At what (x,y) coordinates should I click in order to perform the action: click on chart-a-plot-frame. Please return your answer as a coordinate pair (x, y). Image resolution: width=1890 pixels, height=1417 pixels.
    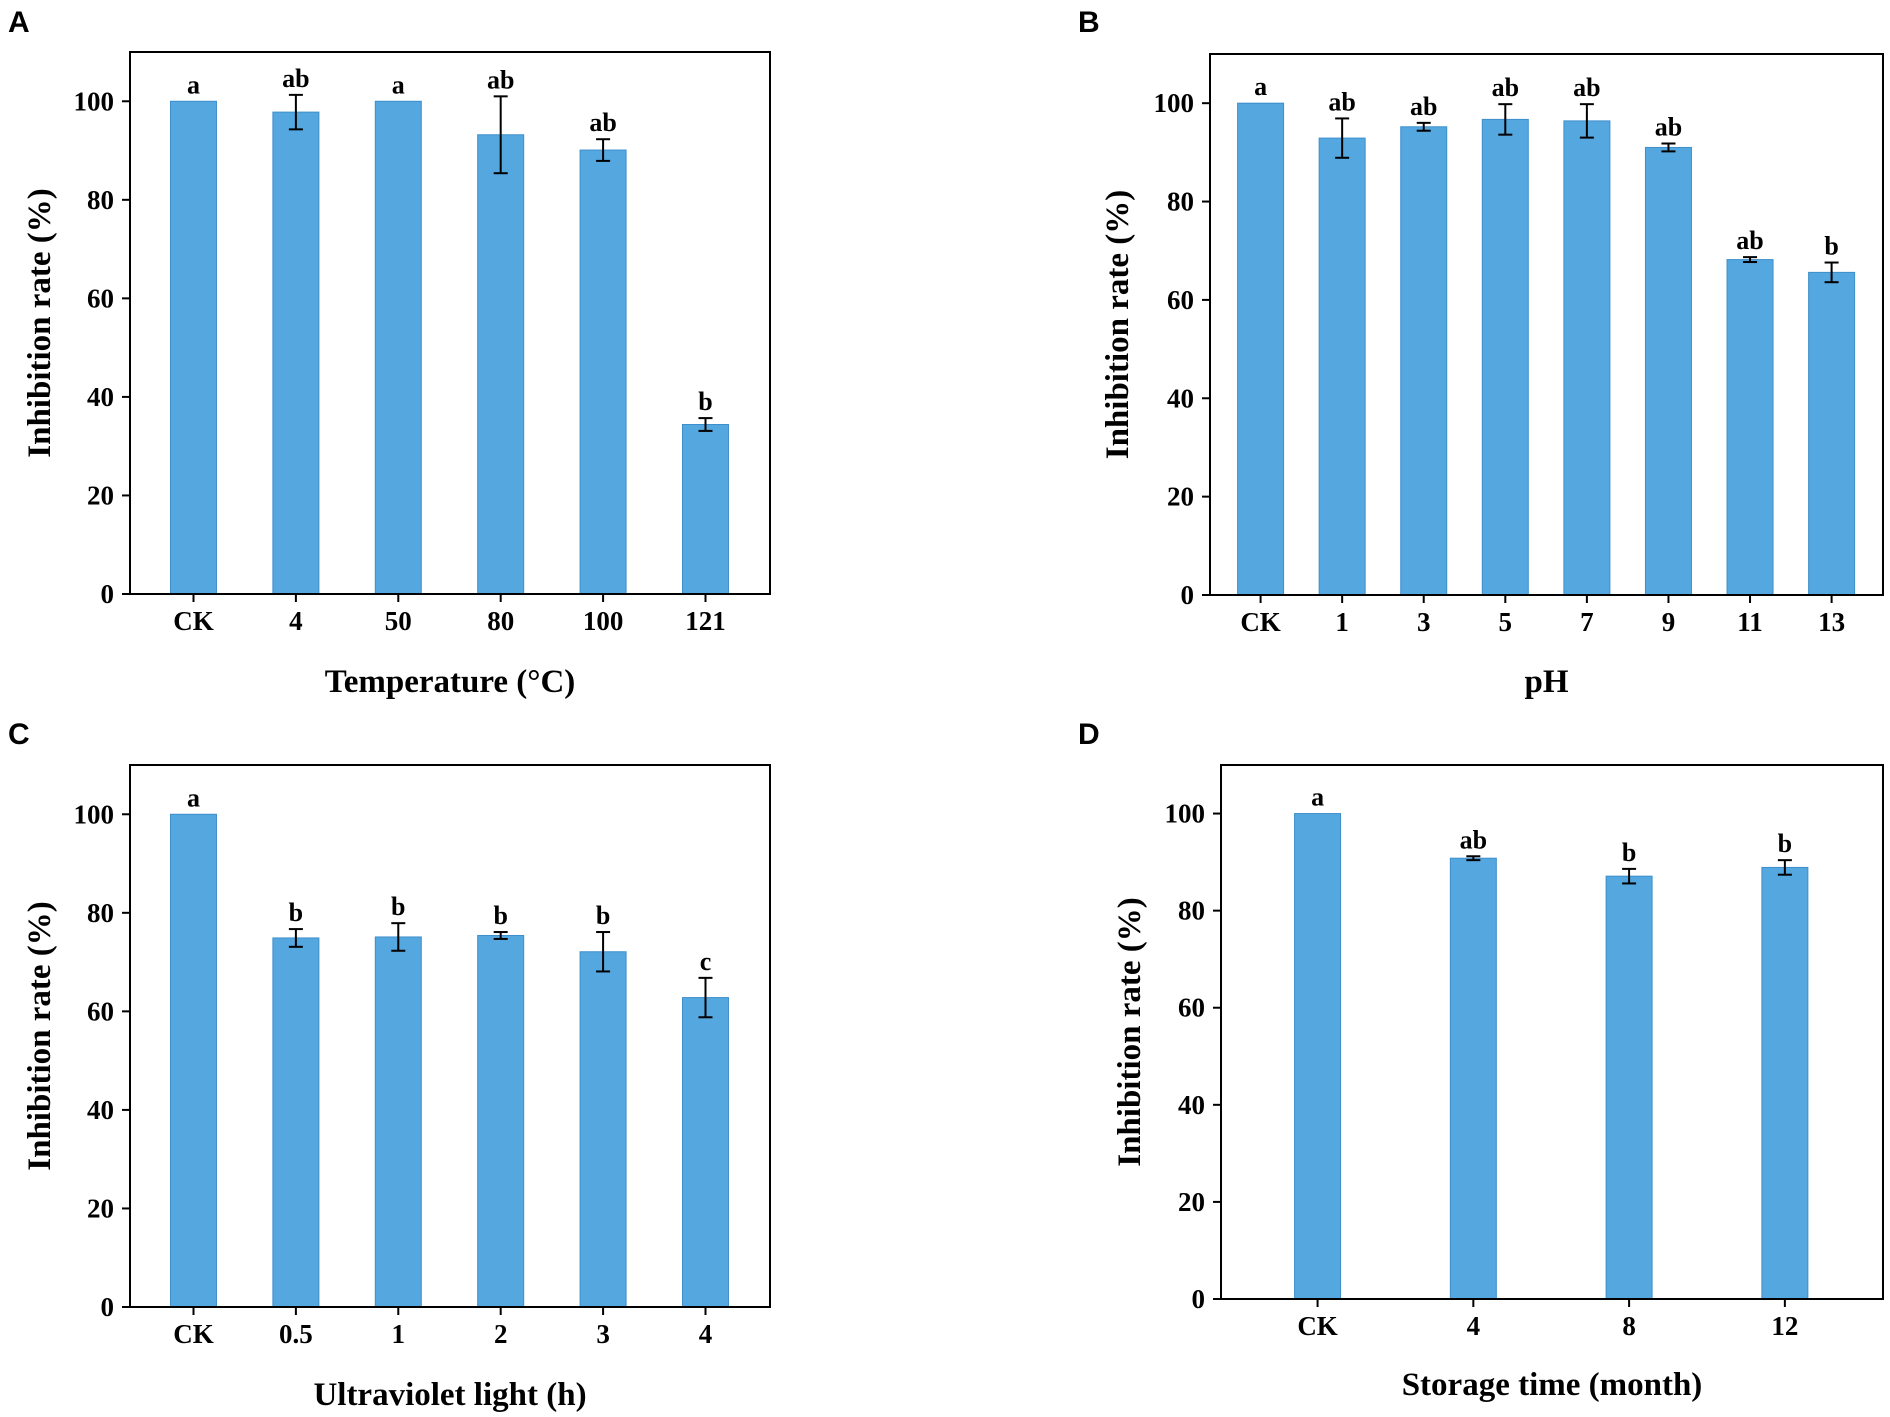
    Looking at the image, I should click on (450, 323).